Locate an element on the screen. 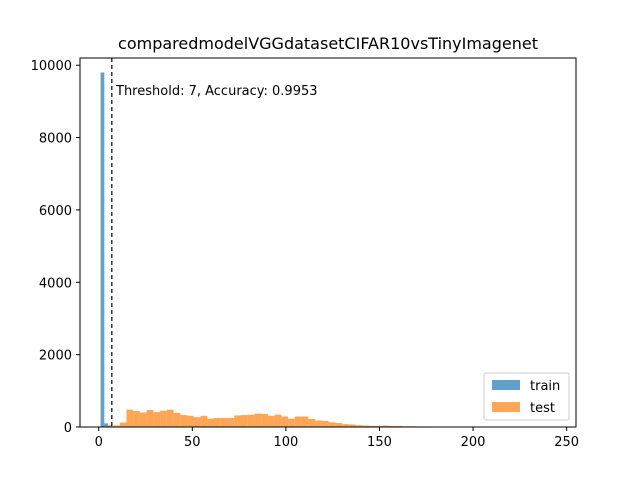 The height and width of the screenshot is (480, 640). y-tick-label: 2000 is located at coordinates (55, 356).